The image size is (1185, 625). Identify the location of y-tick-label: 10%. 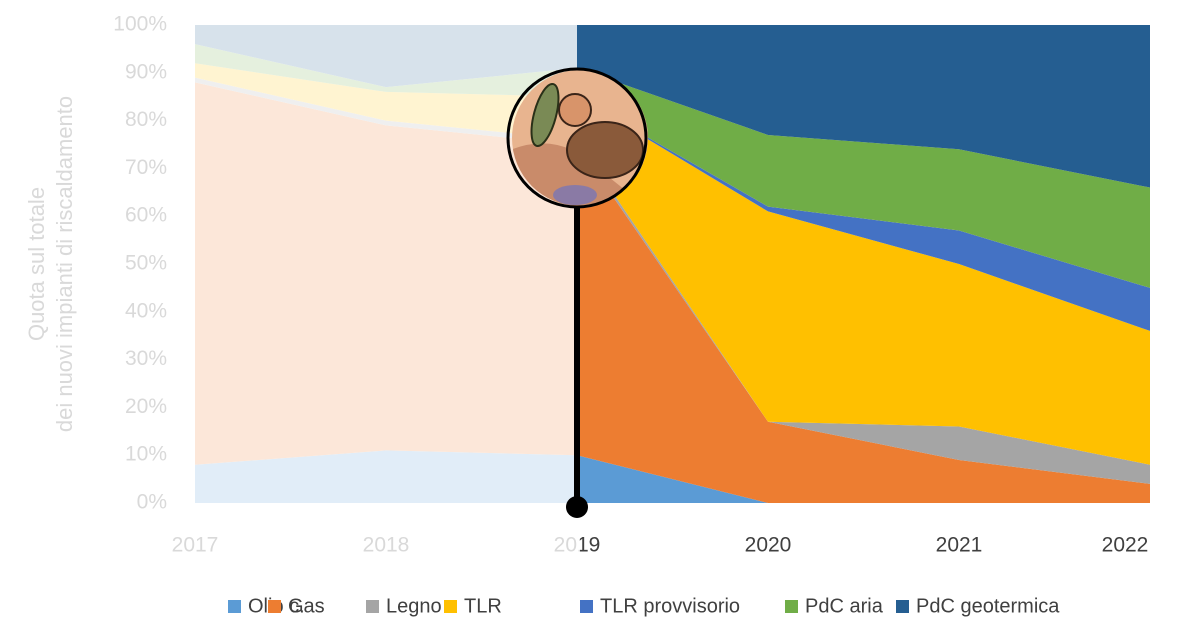
(146, 454).